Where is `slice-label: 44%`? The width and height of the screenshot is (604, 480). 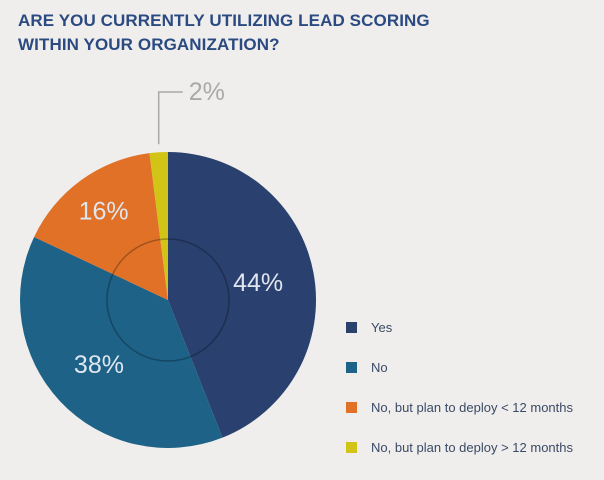
slice-label: 44% is located at coordinates (258, 283).